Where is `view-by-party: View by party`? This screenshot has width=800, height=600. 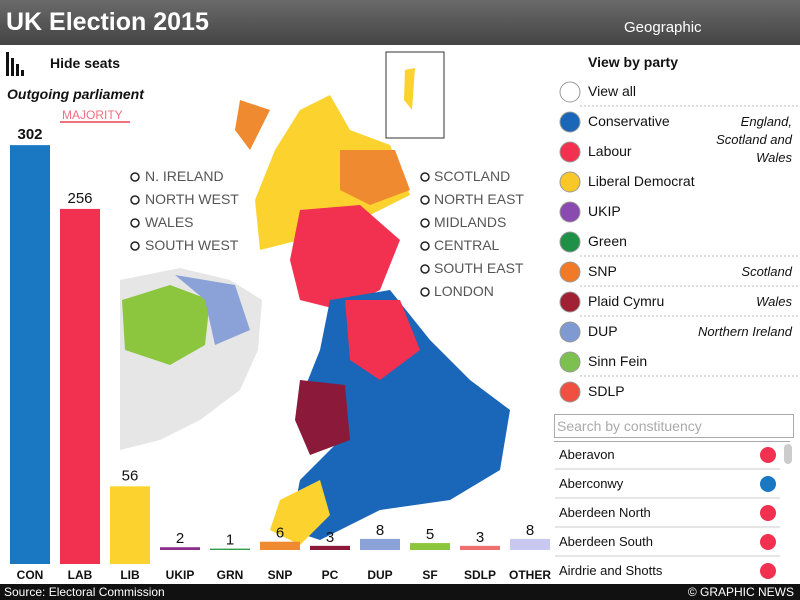 view-by-party: View by party is located at coordinates (633, 62).